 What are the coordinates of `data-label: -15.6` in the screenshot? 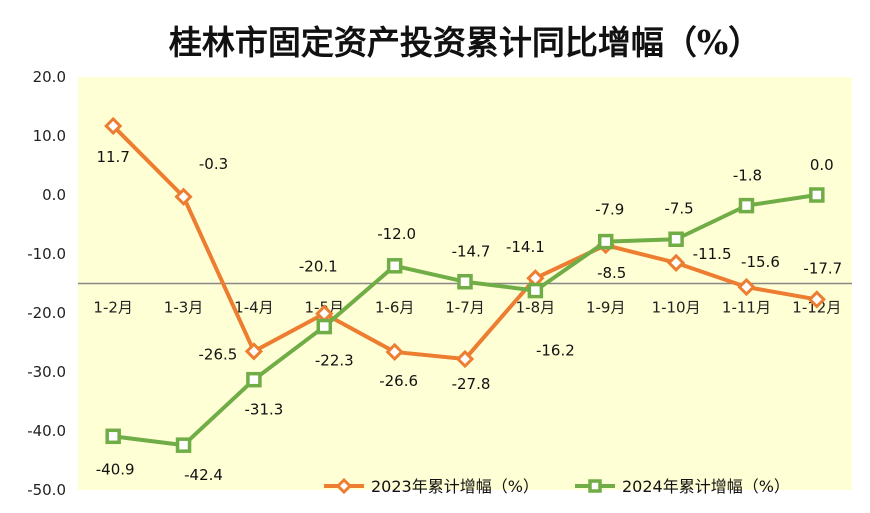 It's located at (760, 262).